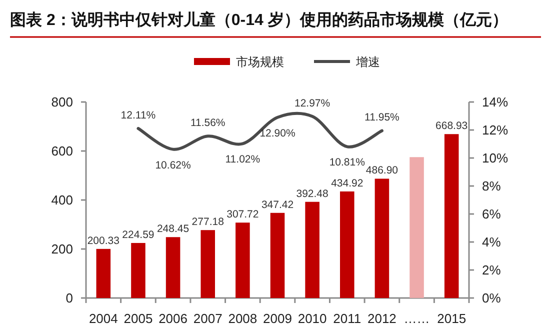  What do you see at coordinates (62, 200) in the screenshot?
I see `y-tick-label: 400` at bounding box center [62, 200].